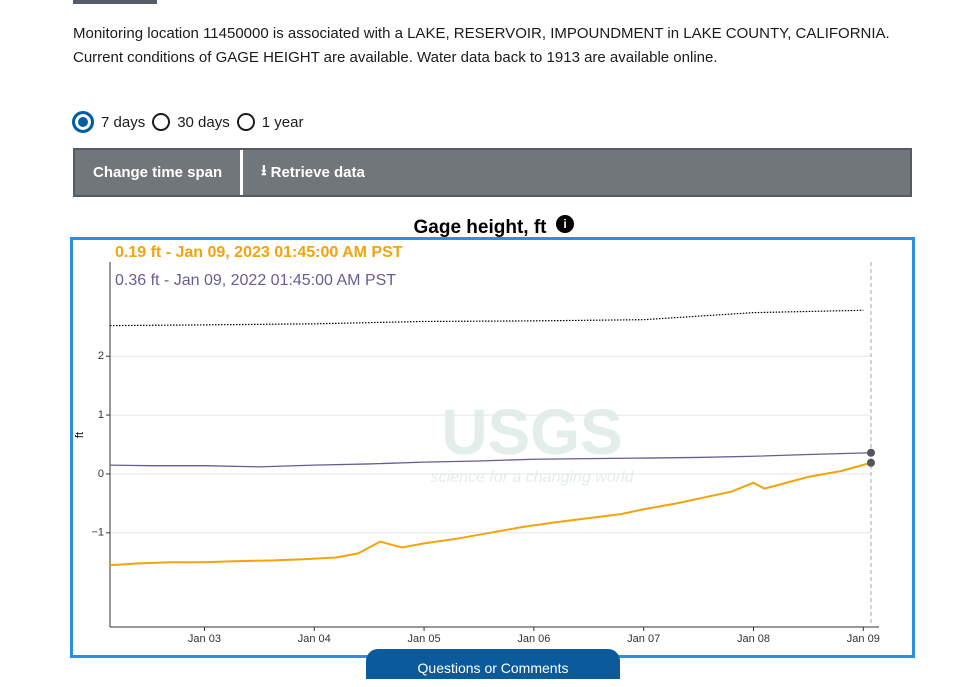 The width and height of the screenshot is (959, 687). Describe the element at coordinates (97, 533) in the screenshot. I see `y-tick-label: −1` at that location.